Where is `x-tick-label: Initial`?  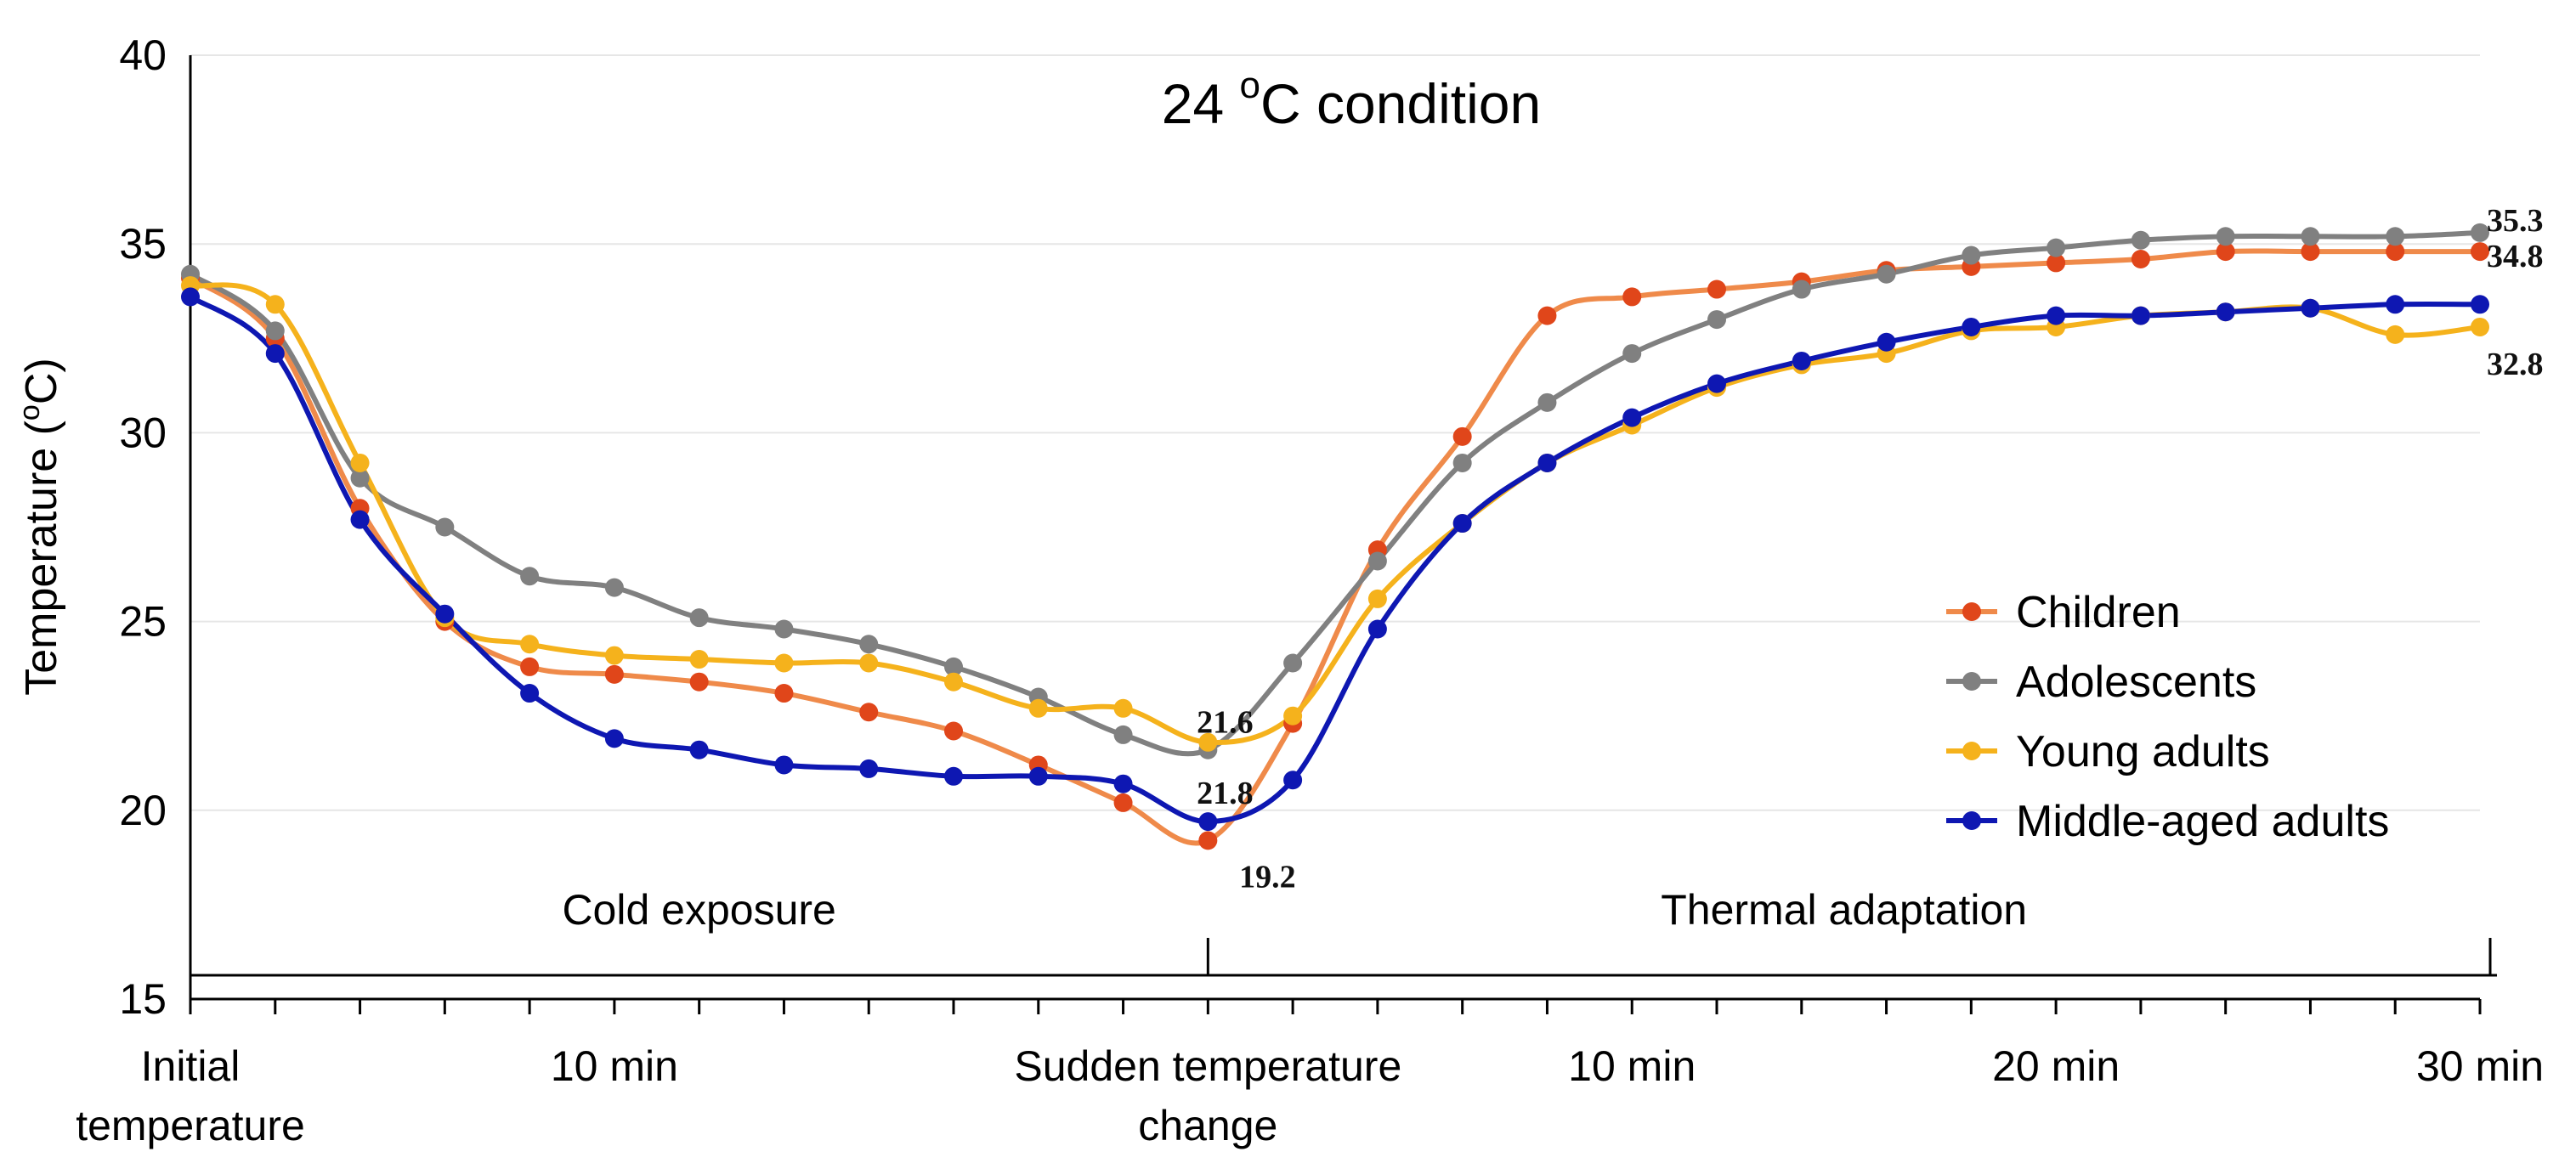
x-tick-label: Initial is located at coordinates (191, 1066).